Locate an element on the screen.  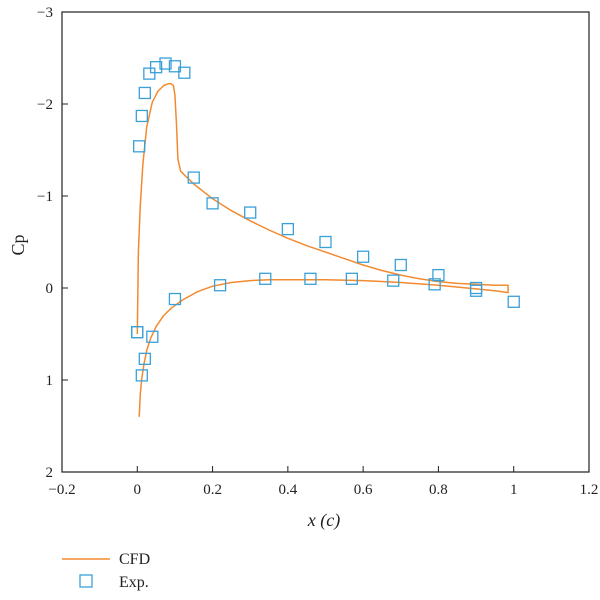
legend: CFD Exp. is located at coordinates (106, 571).